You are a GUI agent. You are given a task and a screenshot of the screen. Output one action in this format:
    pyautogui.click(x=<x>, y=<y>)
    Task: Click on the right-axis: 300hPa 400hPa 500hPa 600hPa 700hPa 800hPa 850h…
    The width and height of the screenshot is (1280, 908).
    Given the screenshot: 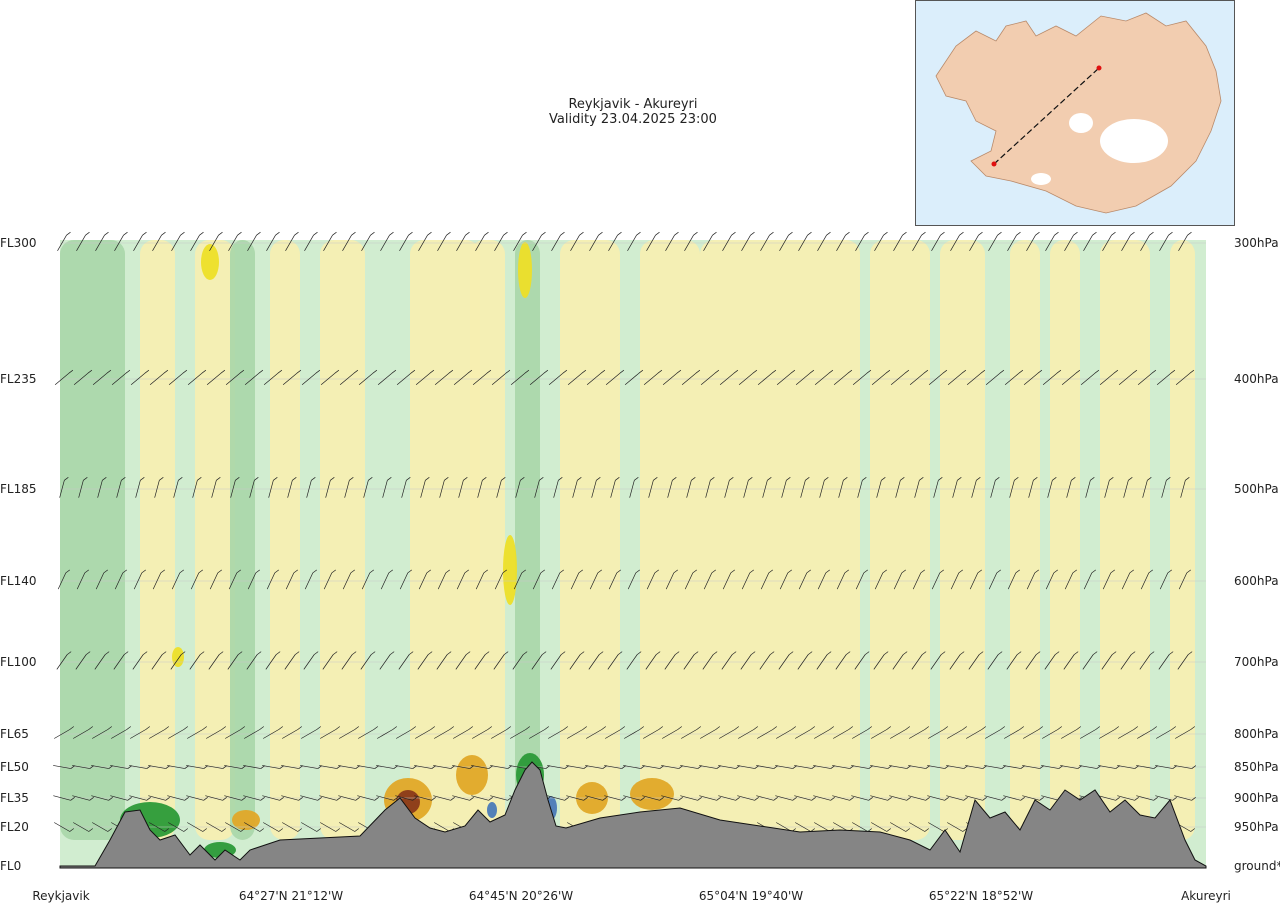 What is the action you would take?
    pyautogui.click(x=1257, y=554)
    